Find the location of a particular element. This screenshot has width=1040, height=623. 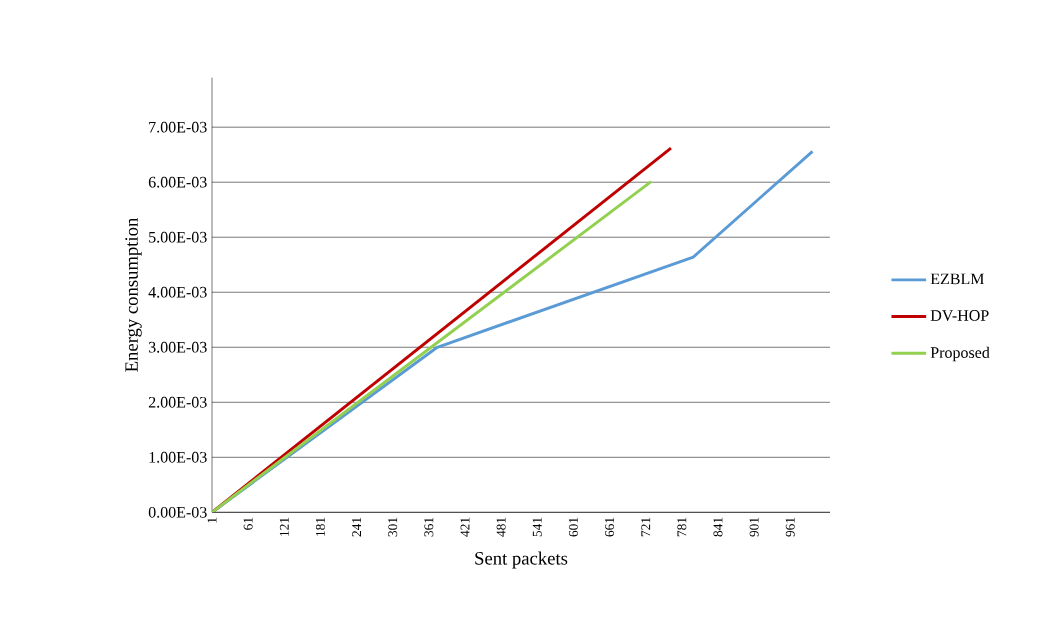

y-tick-label: 5.00E-03 is located at coordinates (178, 237).